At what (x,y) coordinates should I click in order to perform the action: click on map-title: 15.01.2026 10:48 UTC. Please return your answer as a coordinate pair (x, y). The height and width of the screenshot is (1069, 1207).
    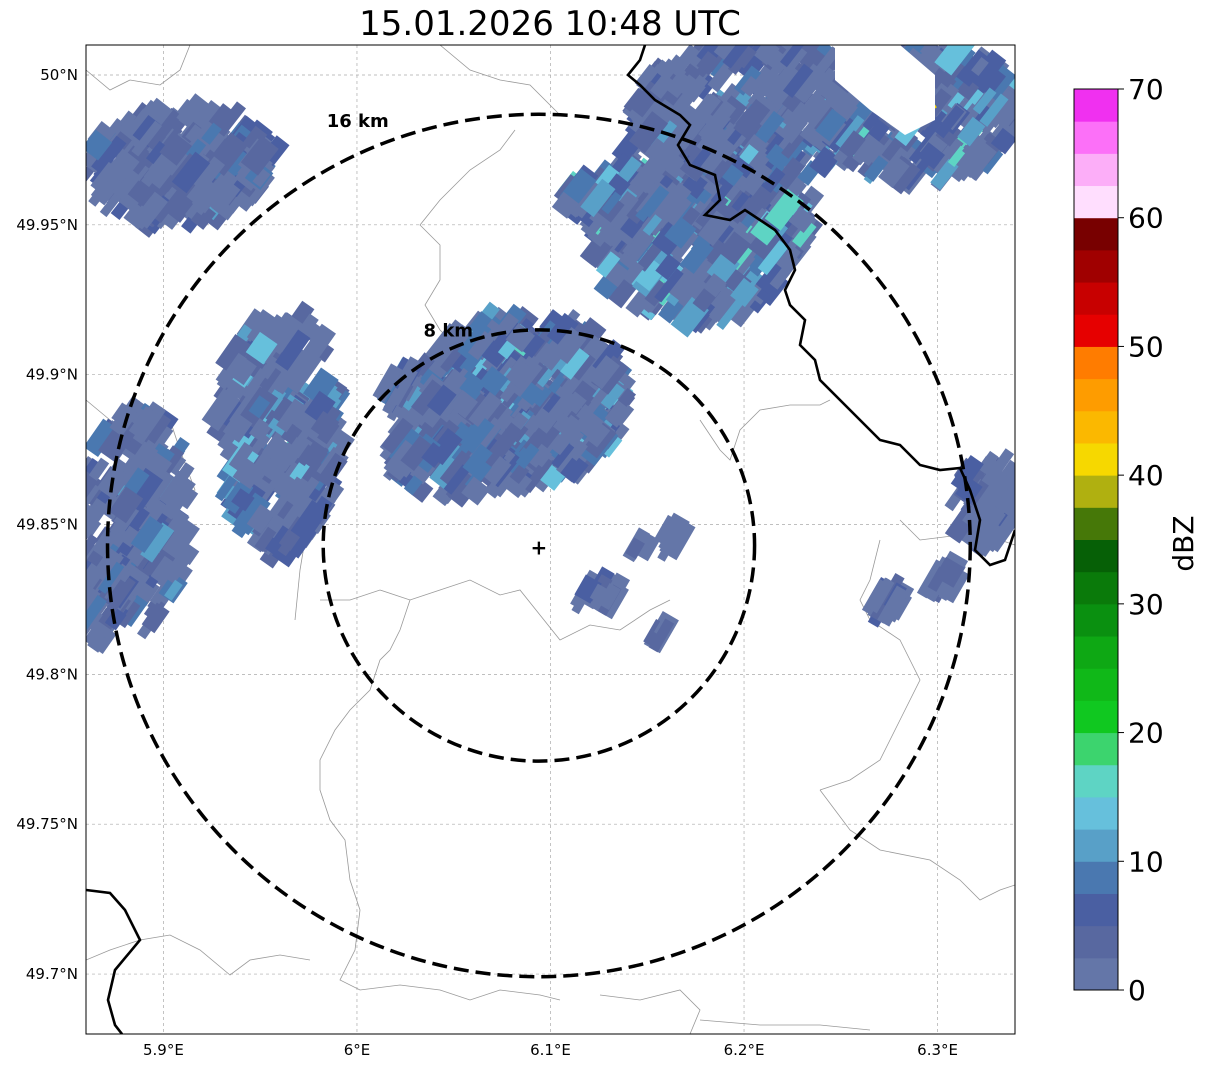
    Looking at the image, I should click on (550, 24).